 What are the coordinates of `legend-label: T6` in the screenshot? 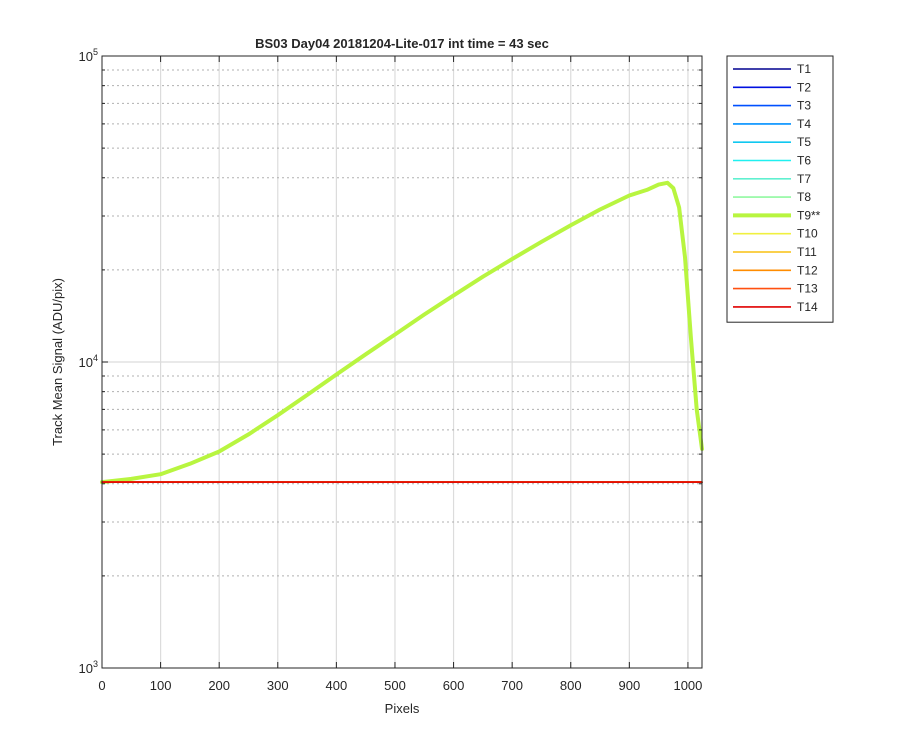 It's located at (804, 161).